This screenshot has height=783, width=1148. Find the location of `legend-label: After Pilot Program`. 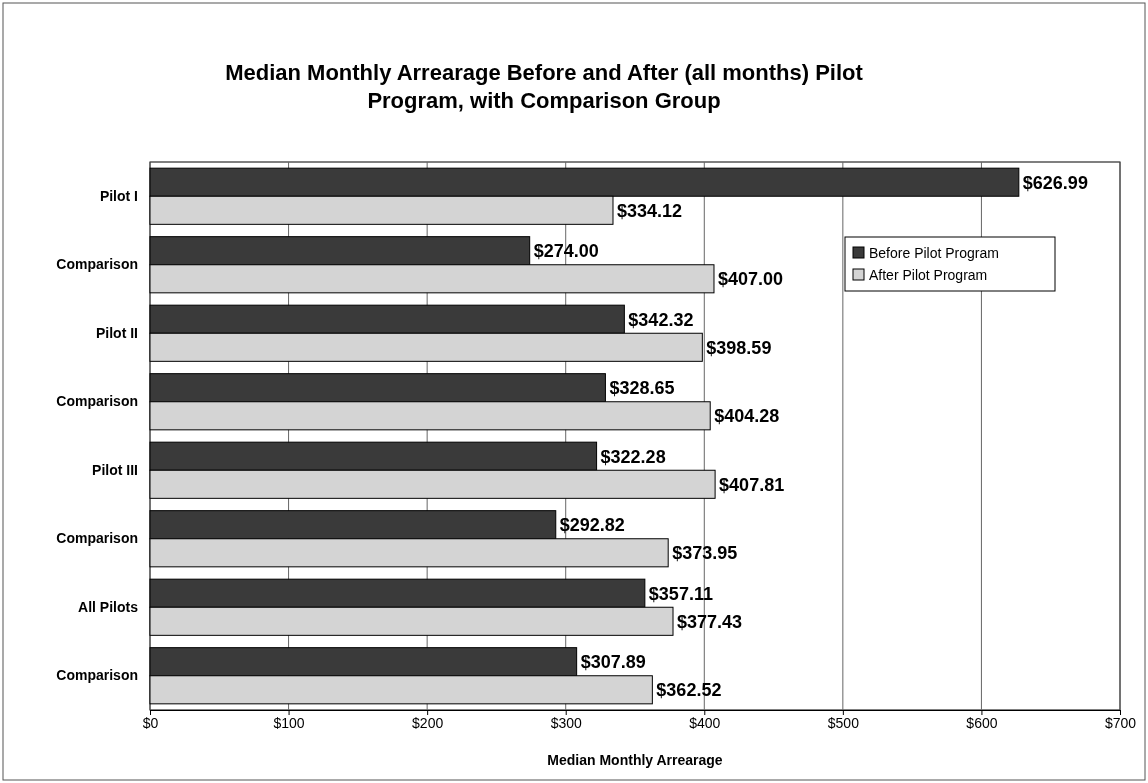

legend-label: After Pilot Program is located at coordinates (928, 274).